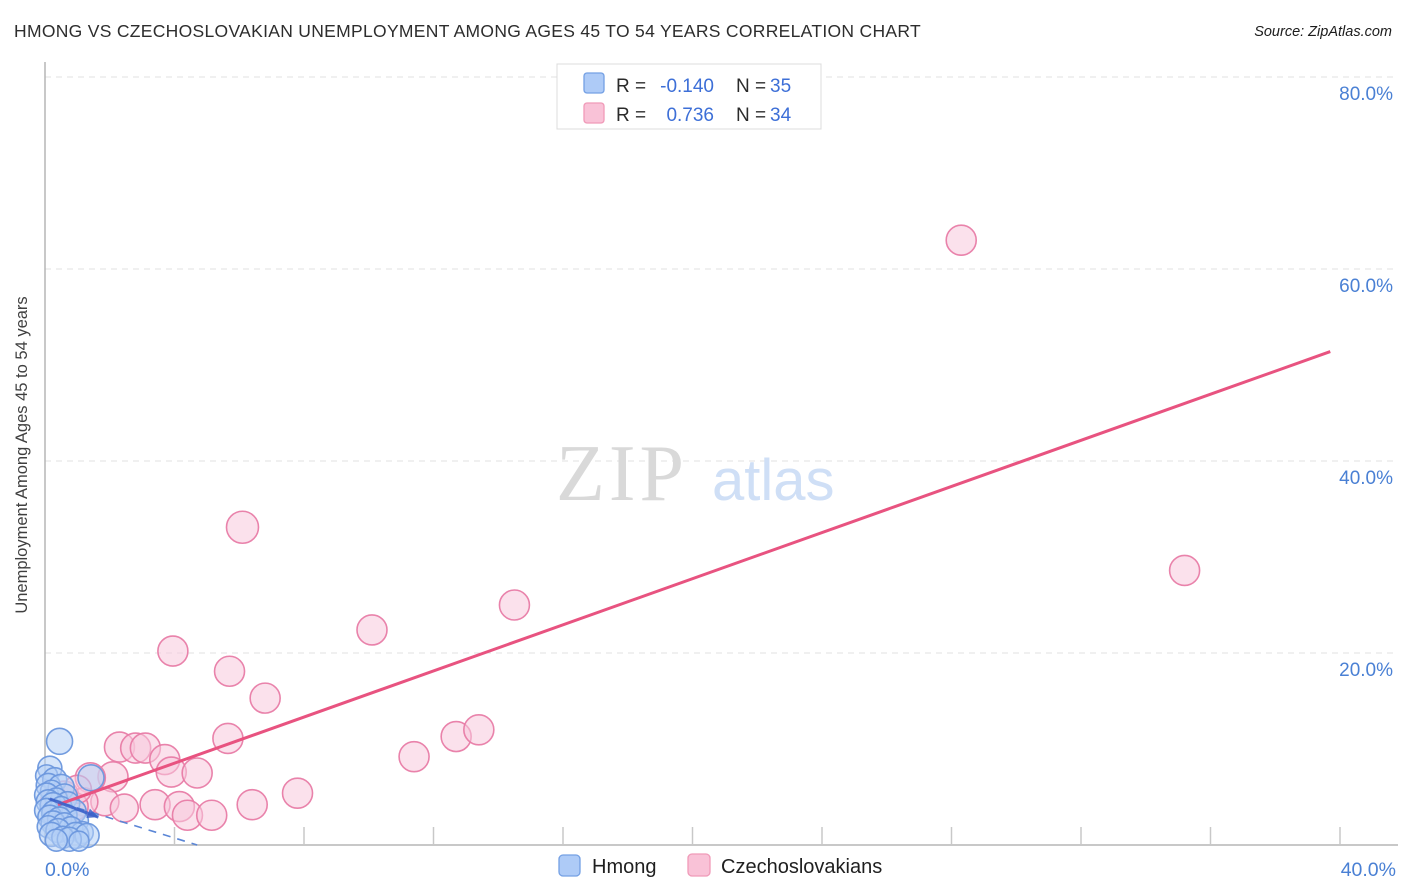 This screenshot has height=892, width=1406. Describe the element at coordinates (1366, 286) in the screenshot. I see `y-axis-label-60: 60.0%` at that location.